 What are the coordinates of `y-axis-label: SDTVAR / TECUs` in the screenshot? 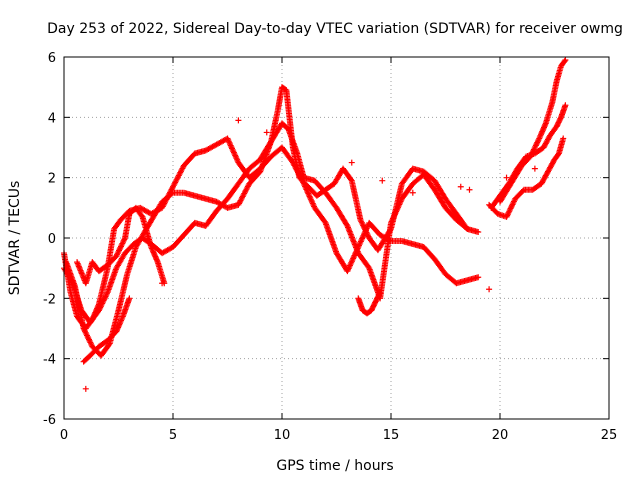 It's located at (15, 238).